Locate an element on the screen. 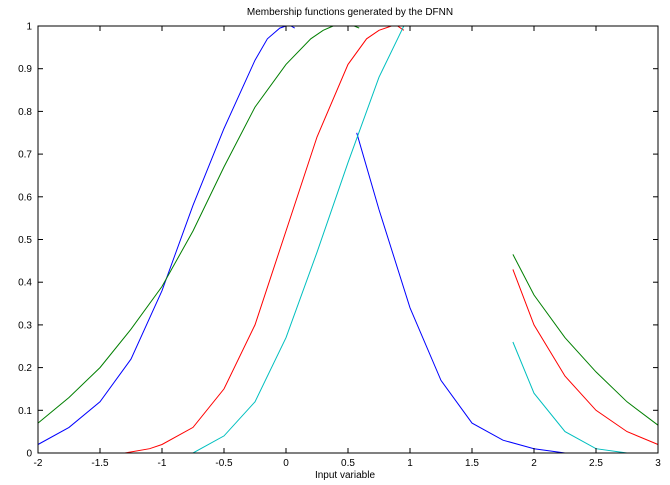 The width and height of the screenshot is (670, 485). y-tick-label: 0.8 is located at coordinates (25, 112).